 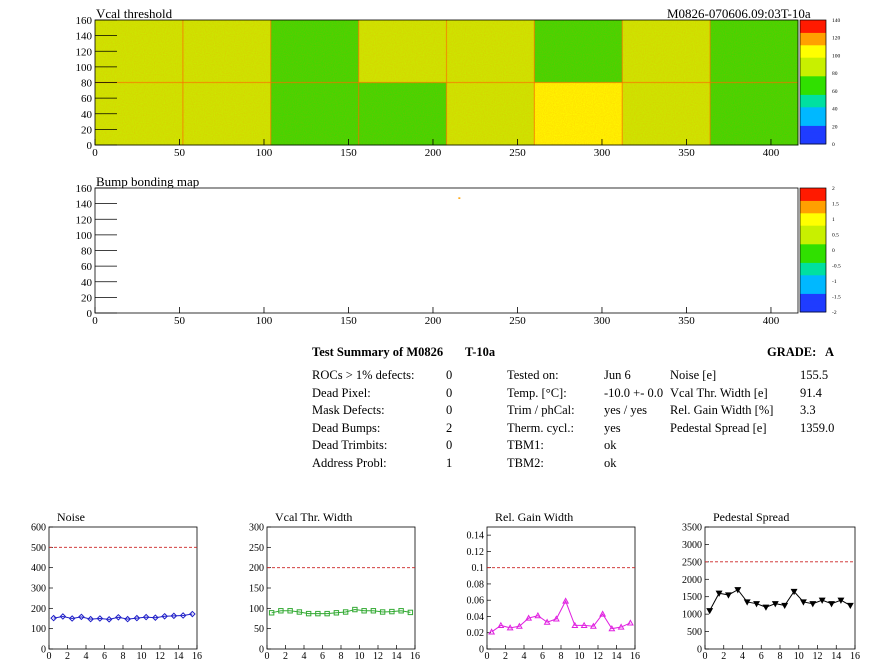 I want to click on defect-value: 2, so click(x=449, y=427).